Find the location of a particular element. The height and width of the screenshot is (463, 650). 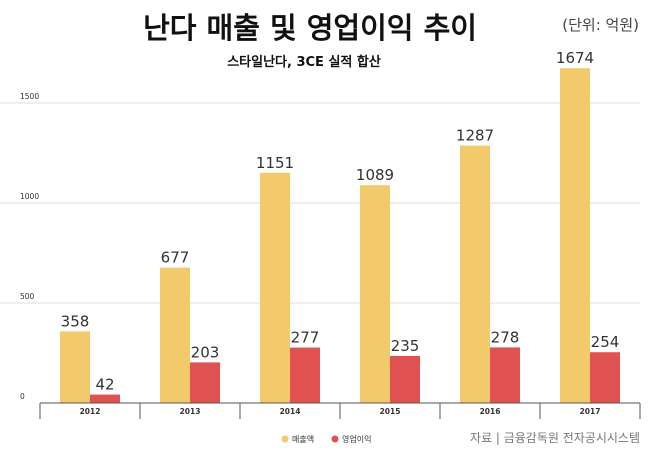

data-label: 254 is located at coordinates (605, 342).